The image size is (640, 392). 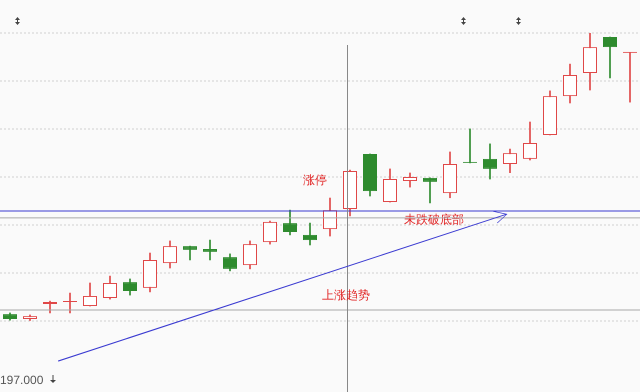 I want to click on annotation: 上涨趋势, so click(x=346, y=295).